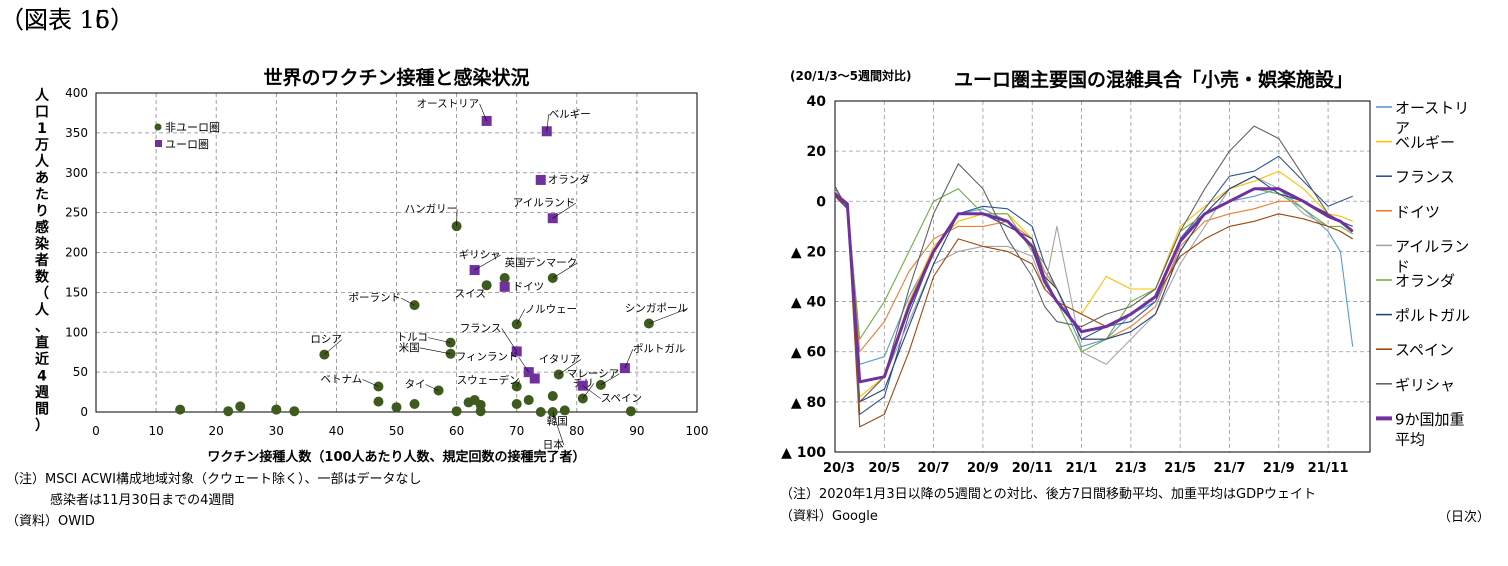 The height and width of the screenshot is (566, 1508). I want to click on x-tick-label: 21/11, so click(1328, 468).